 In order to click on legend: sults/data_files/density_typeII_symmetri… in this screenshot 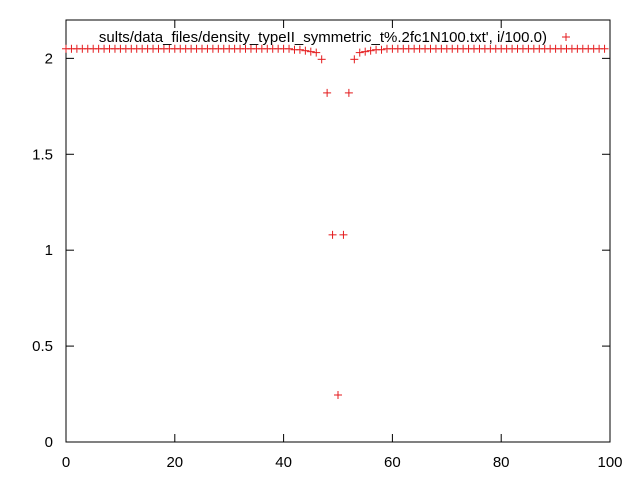, I will do `click(334, 37)`.